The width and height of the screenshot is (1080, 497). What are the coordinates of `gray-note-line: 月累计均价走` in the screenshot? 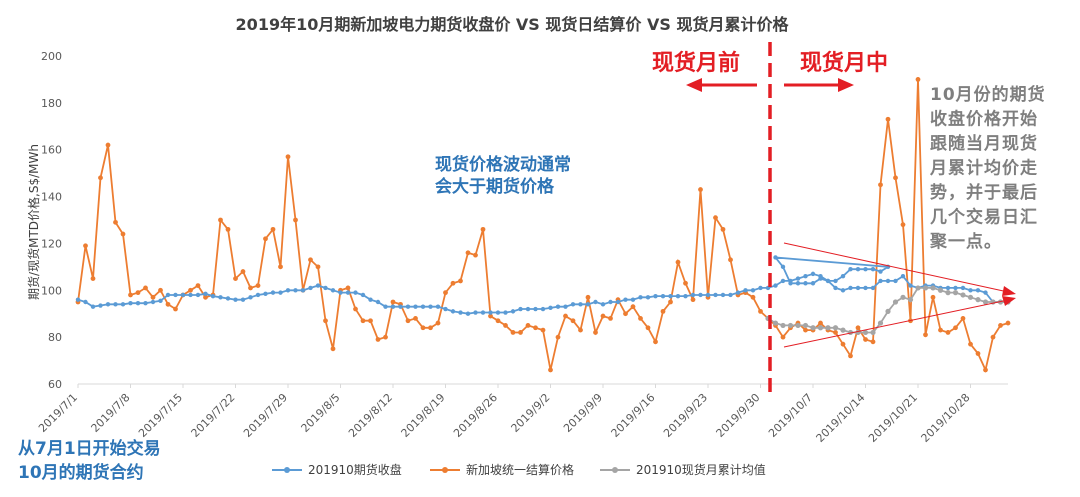 It's located at (983, 168).